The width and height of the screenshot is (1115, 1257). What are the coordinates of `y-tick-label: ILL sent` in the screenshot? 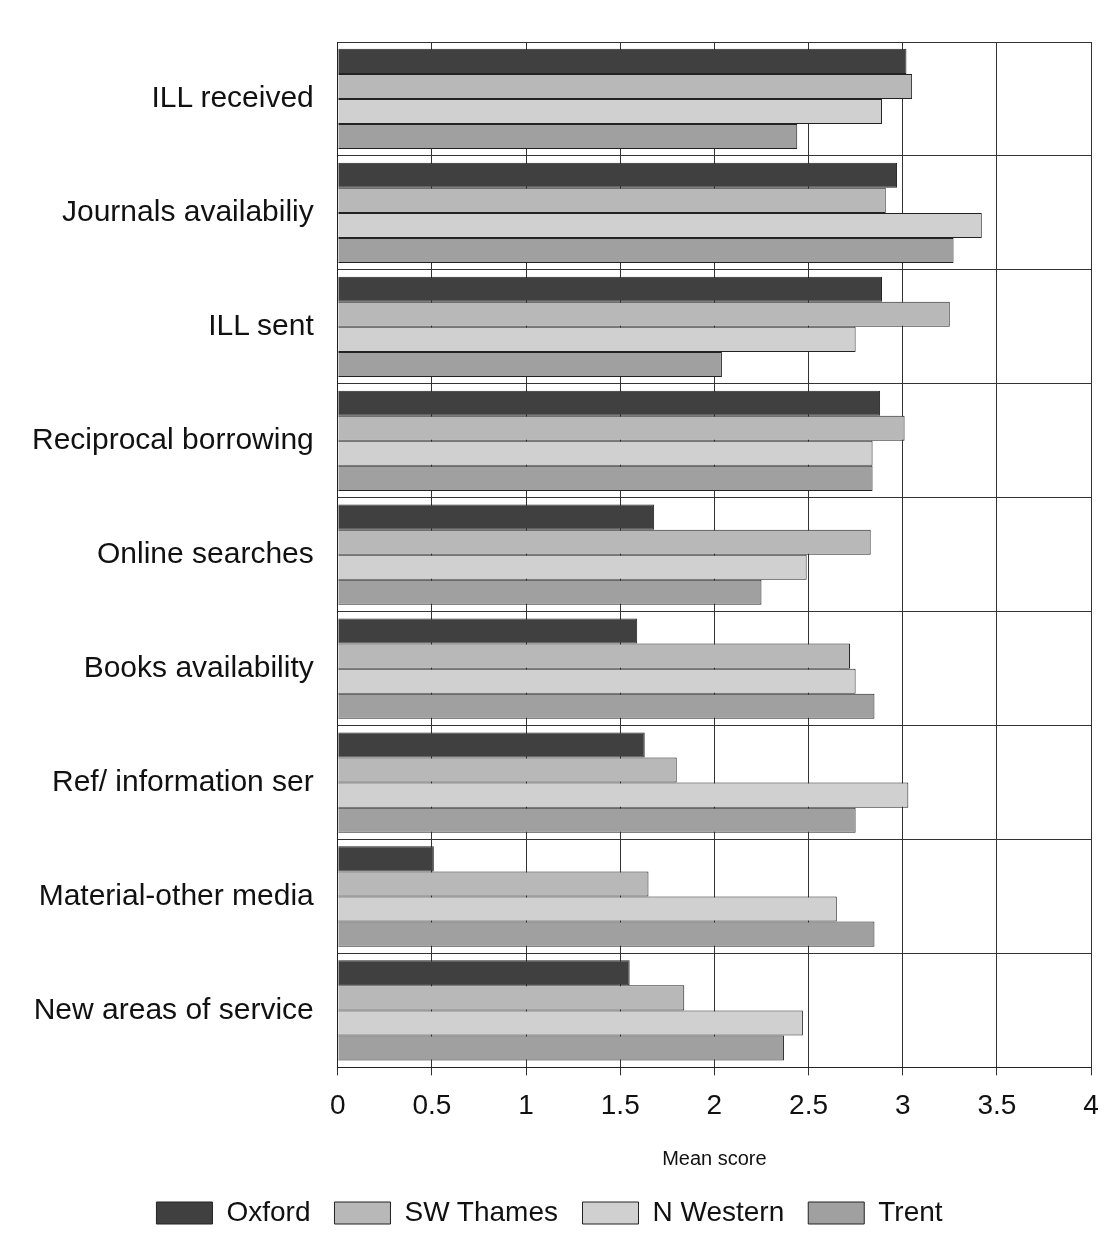 It's located at (261, 325).